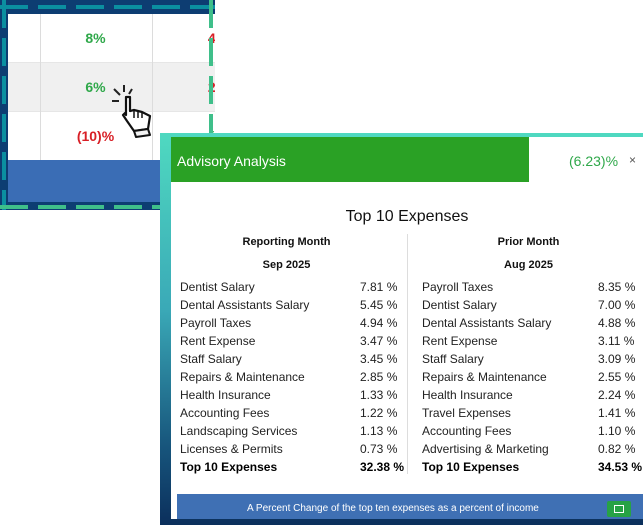 The image size is (643, 525). What do you see at coordinates (619, 509) in the screenshot?
I see `excel-icon` at bounding box center [619, 509].